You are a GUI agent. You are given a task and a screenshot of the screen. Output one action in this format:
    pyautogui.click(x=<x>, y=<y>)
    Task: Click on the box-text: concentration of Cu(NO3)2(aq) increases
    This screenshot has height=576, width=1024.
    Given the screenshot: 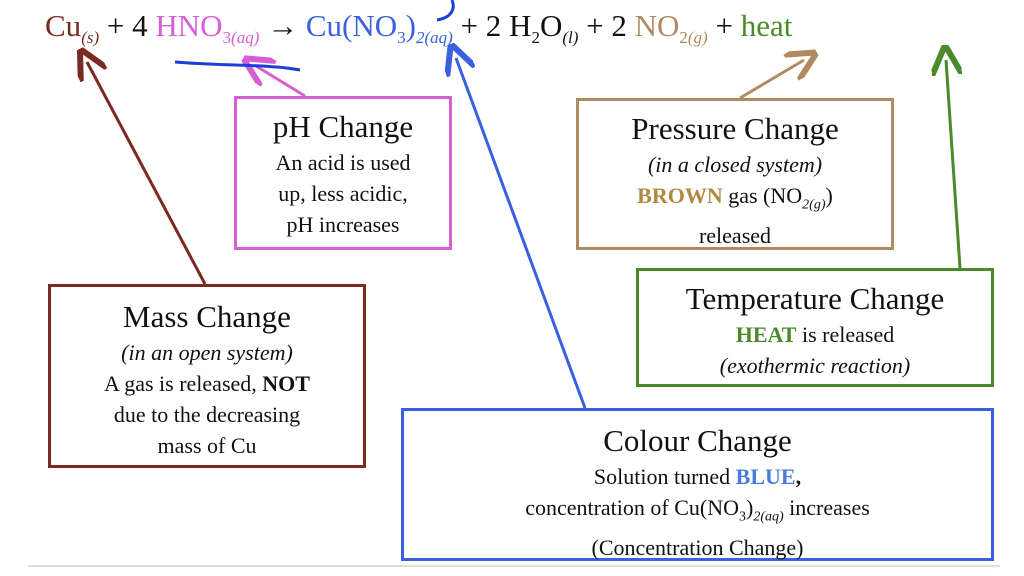 What is the action you would take?
    pyautogui.click(x=697, y=512)
    